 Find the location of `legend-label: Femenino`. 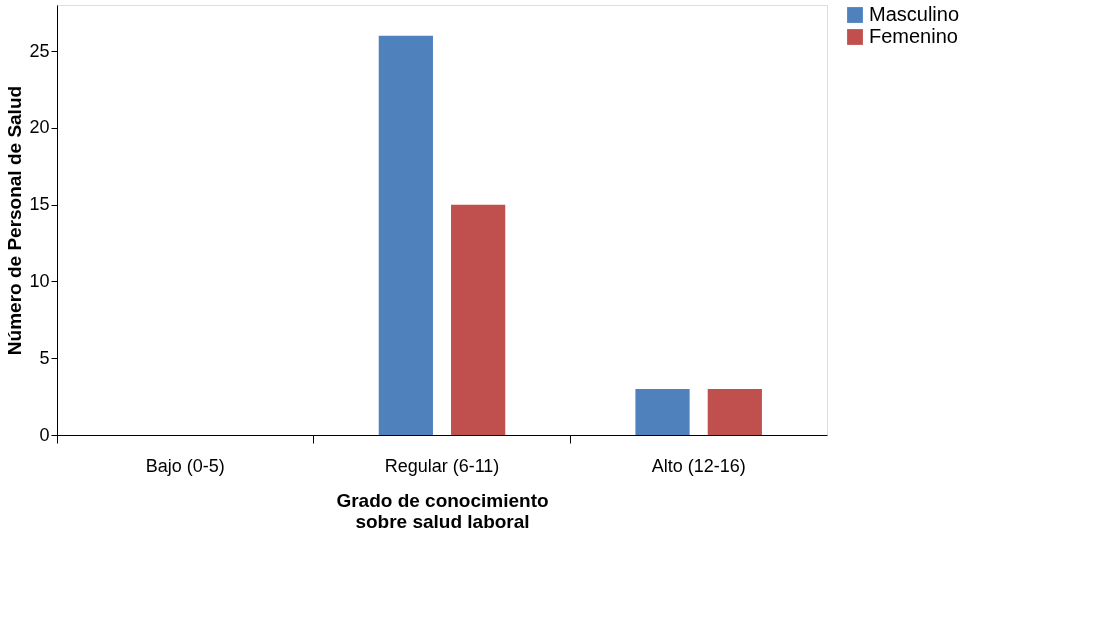

legend-label: Femenino is located at coordinates (913, 36).